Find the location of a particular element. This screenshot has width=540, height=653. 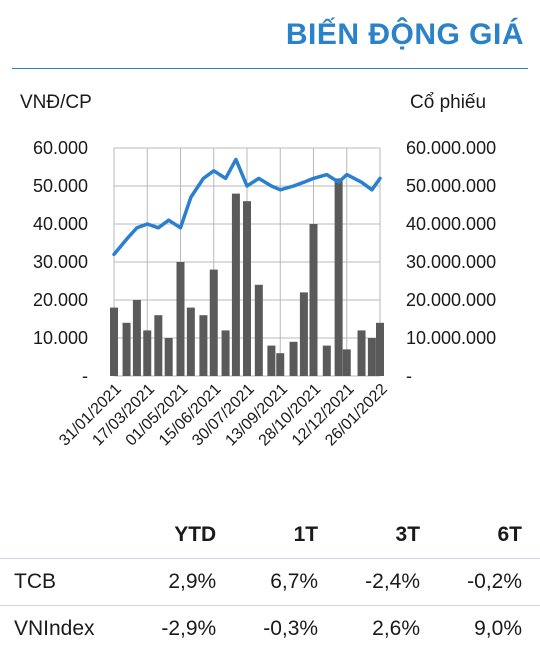

left-tick-label: 40.000 is located at coordinates (60, 224).